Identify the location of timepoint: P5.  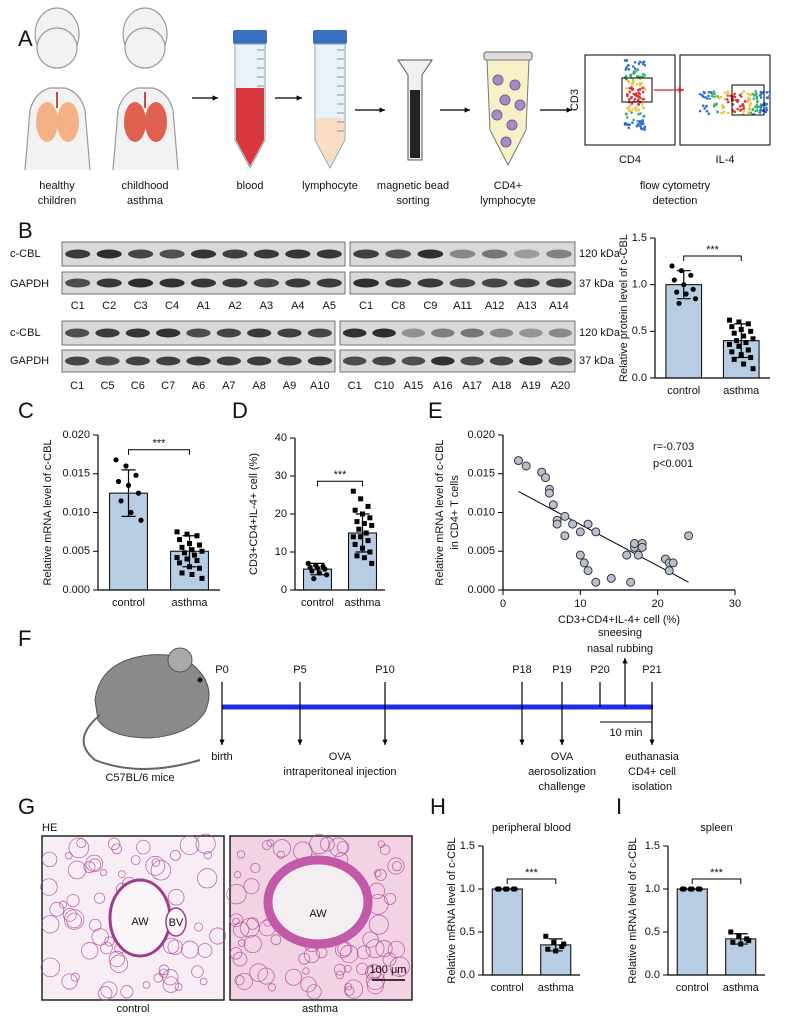
(299, 670).